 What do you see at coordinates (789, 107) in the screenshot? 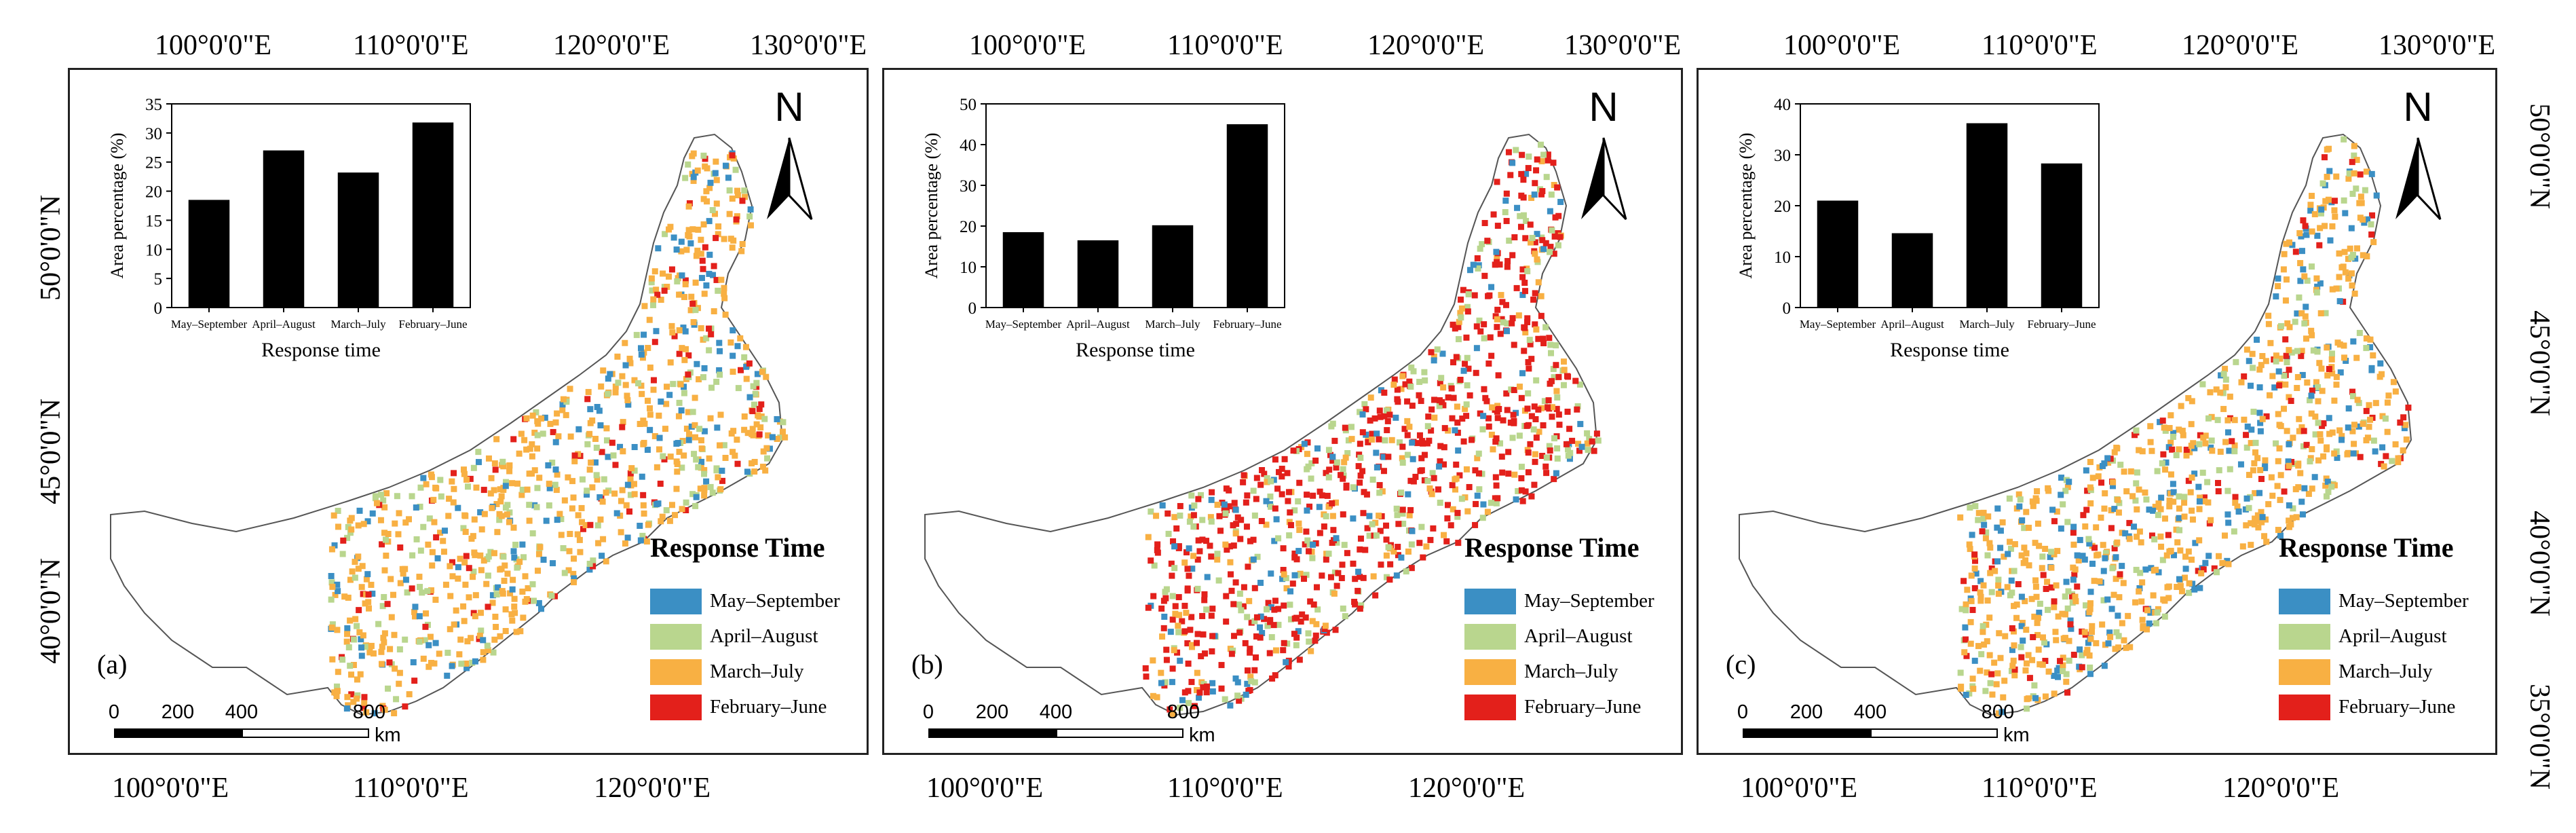
I see `north-letter: N` at bounding box center [789, 107].